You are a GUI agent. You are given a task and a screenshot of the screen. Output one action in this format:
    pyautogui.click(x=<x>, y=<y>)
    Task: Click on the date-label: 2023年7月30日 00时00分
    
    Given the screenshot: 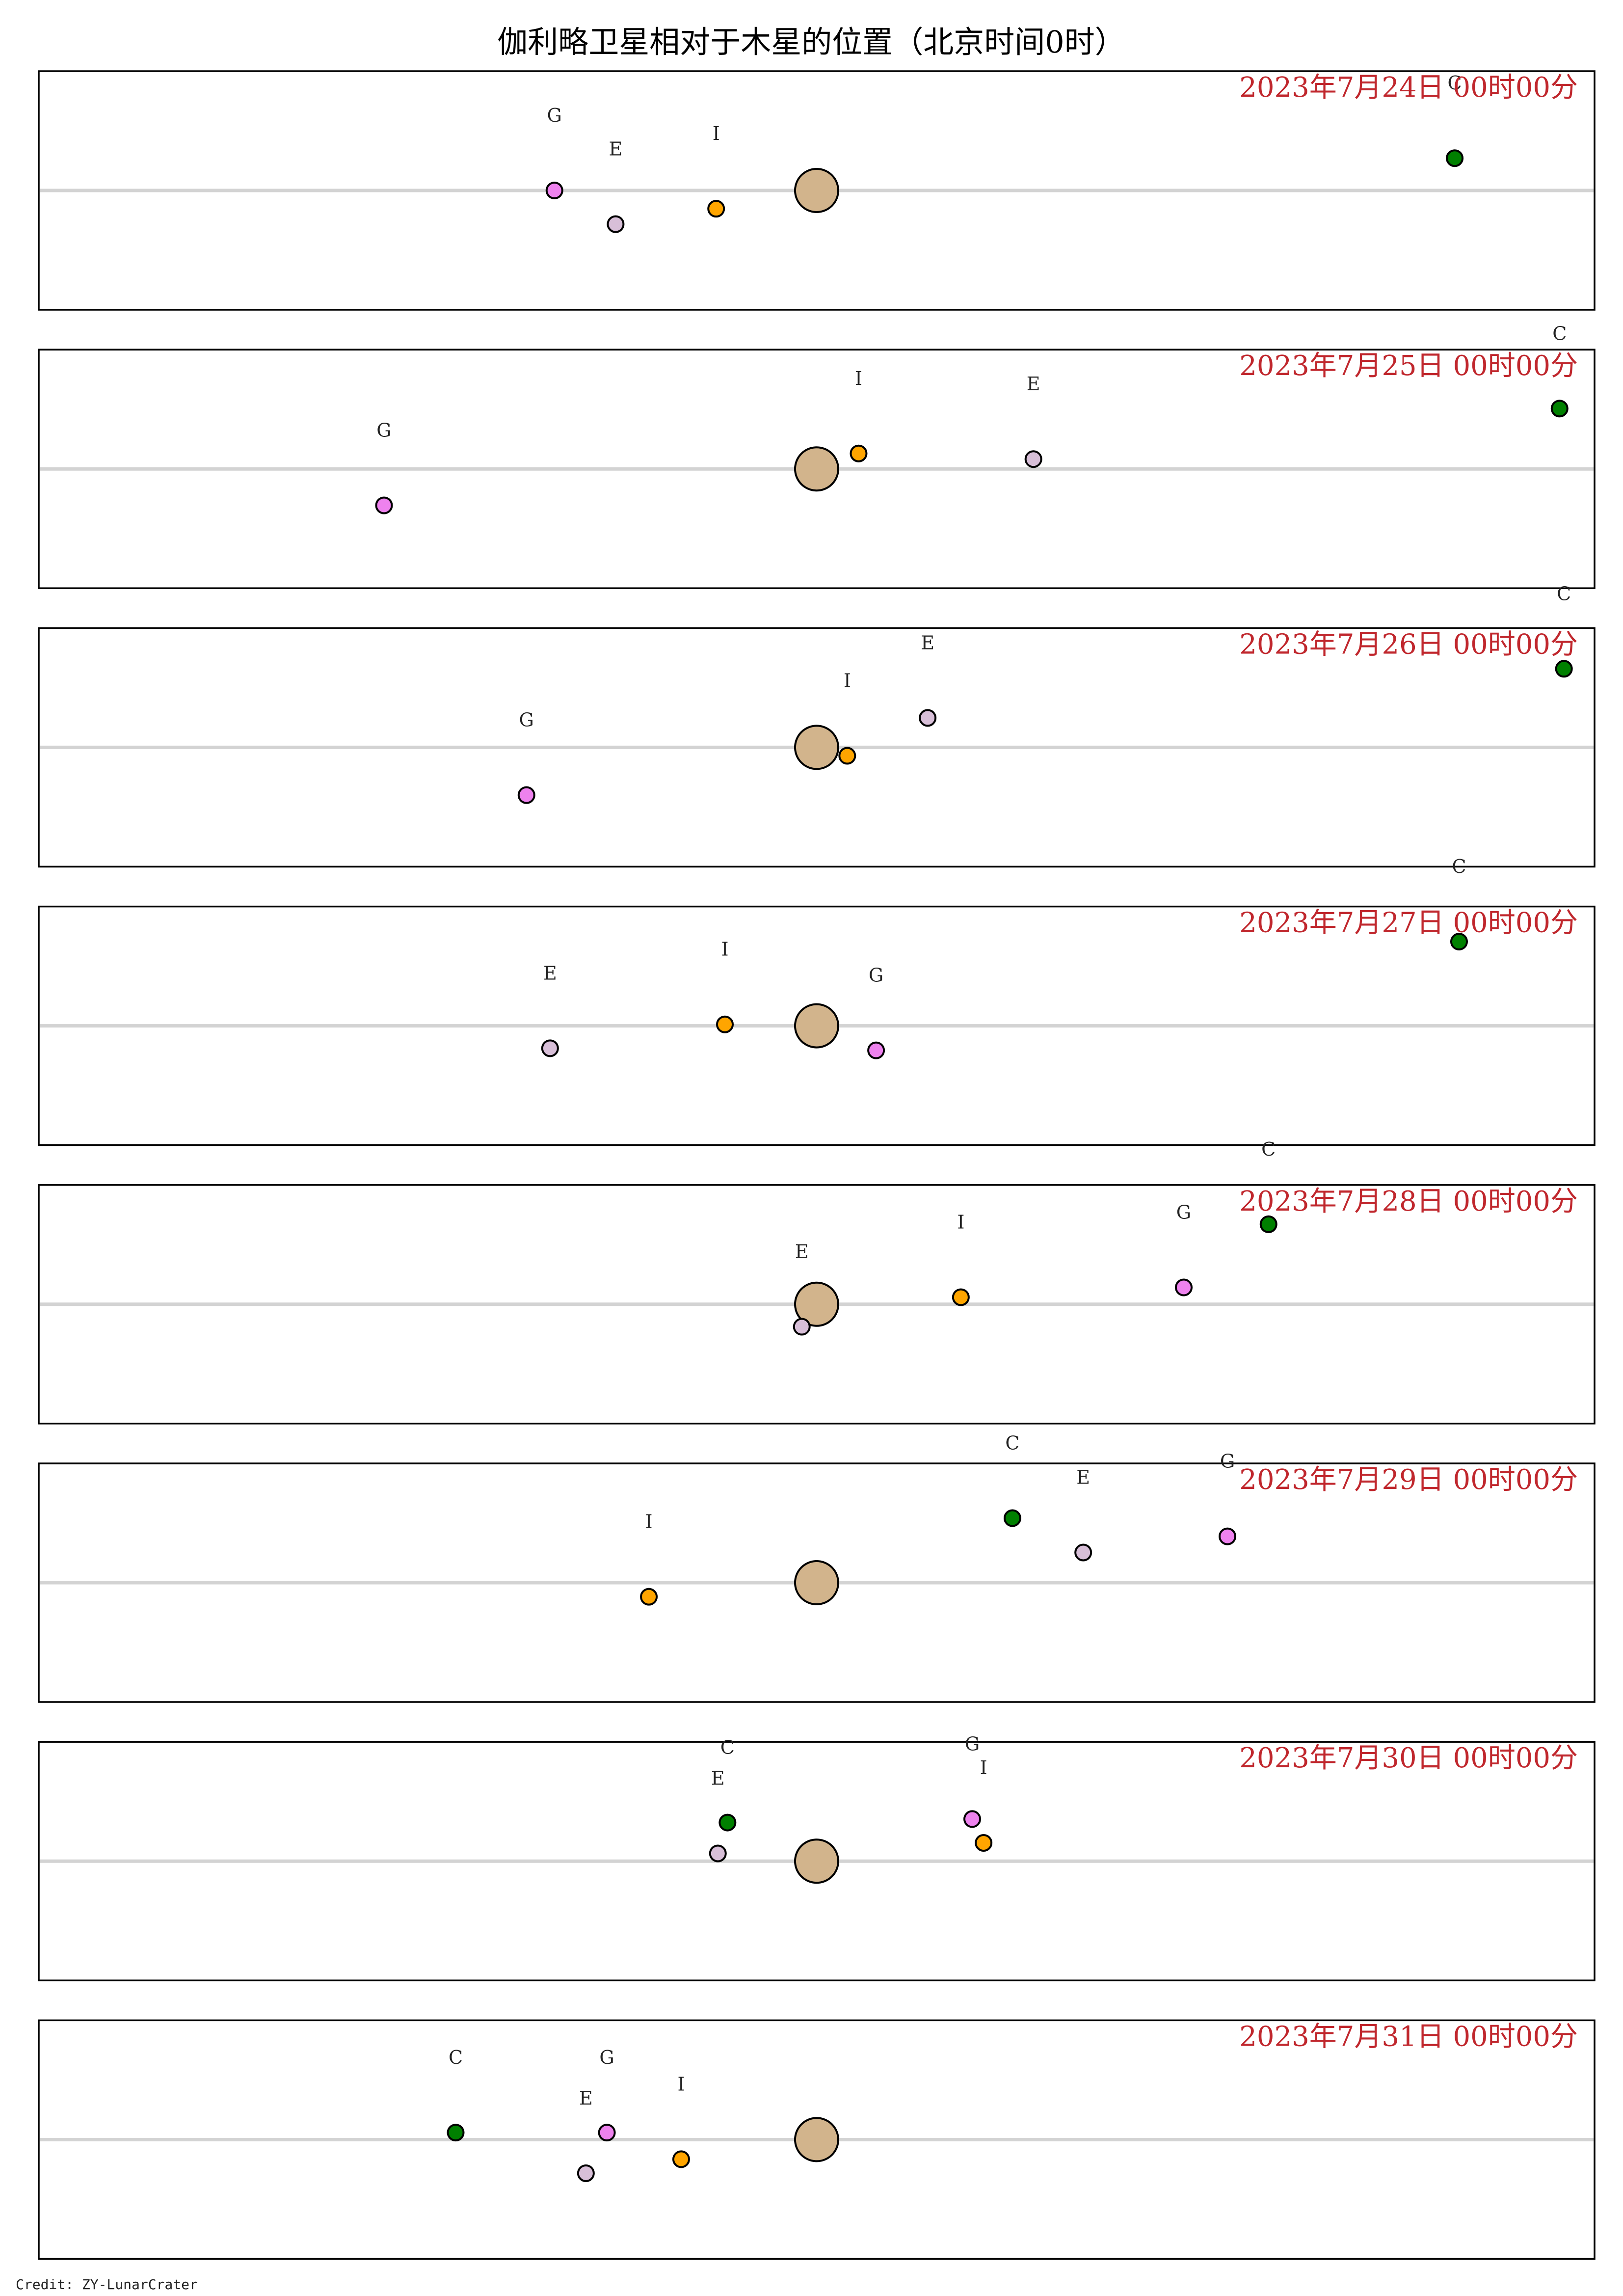 What is the action you would take?
    pyautogui.click(x=1408, y=1758)
    